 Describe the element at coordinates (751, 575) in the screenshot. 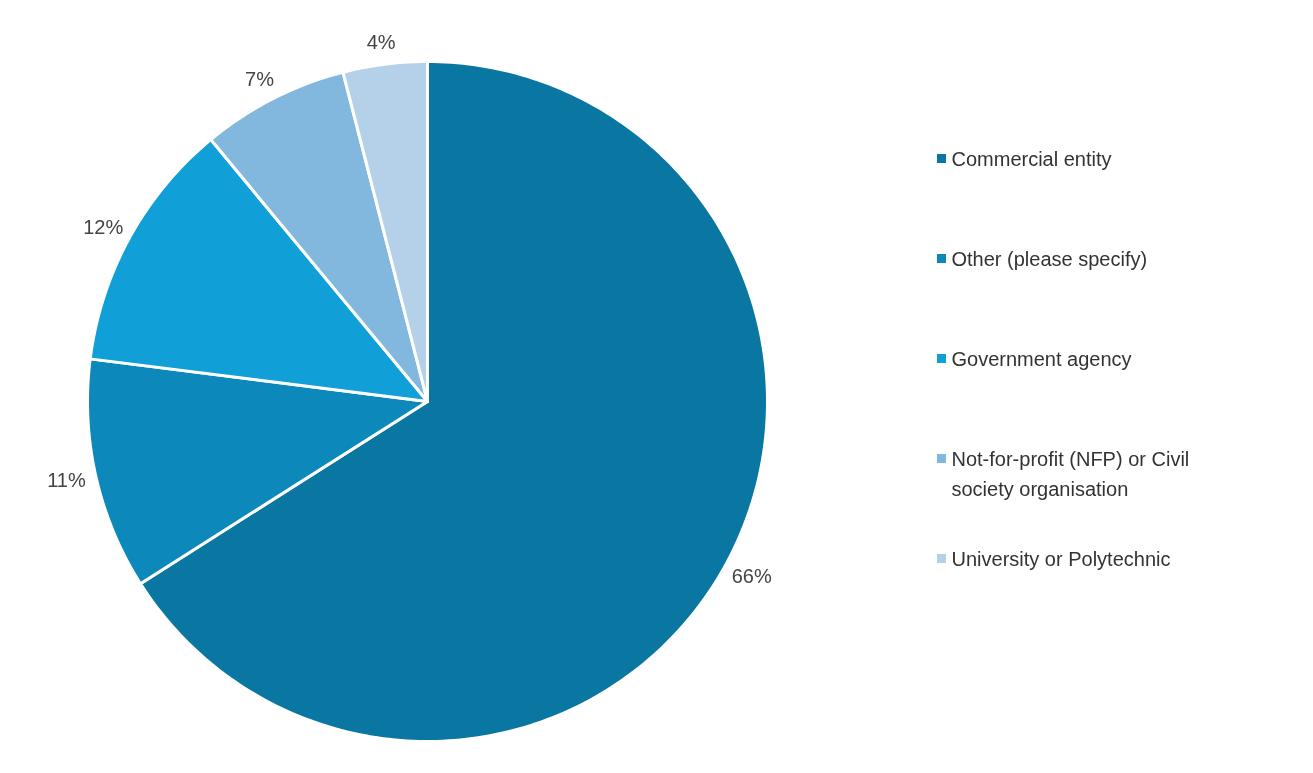

I see `data-label: 66%` at that location.